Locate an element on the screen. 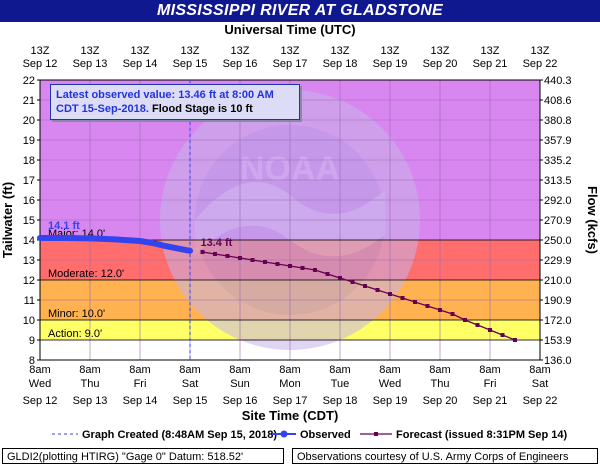 The width and height of the screenshot is (600, 465). y-tick-label: 21 is located at coordinates (29, 101).